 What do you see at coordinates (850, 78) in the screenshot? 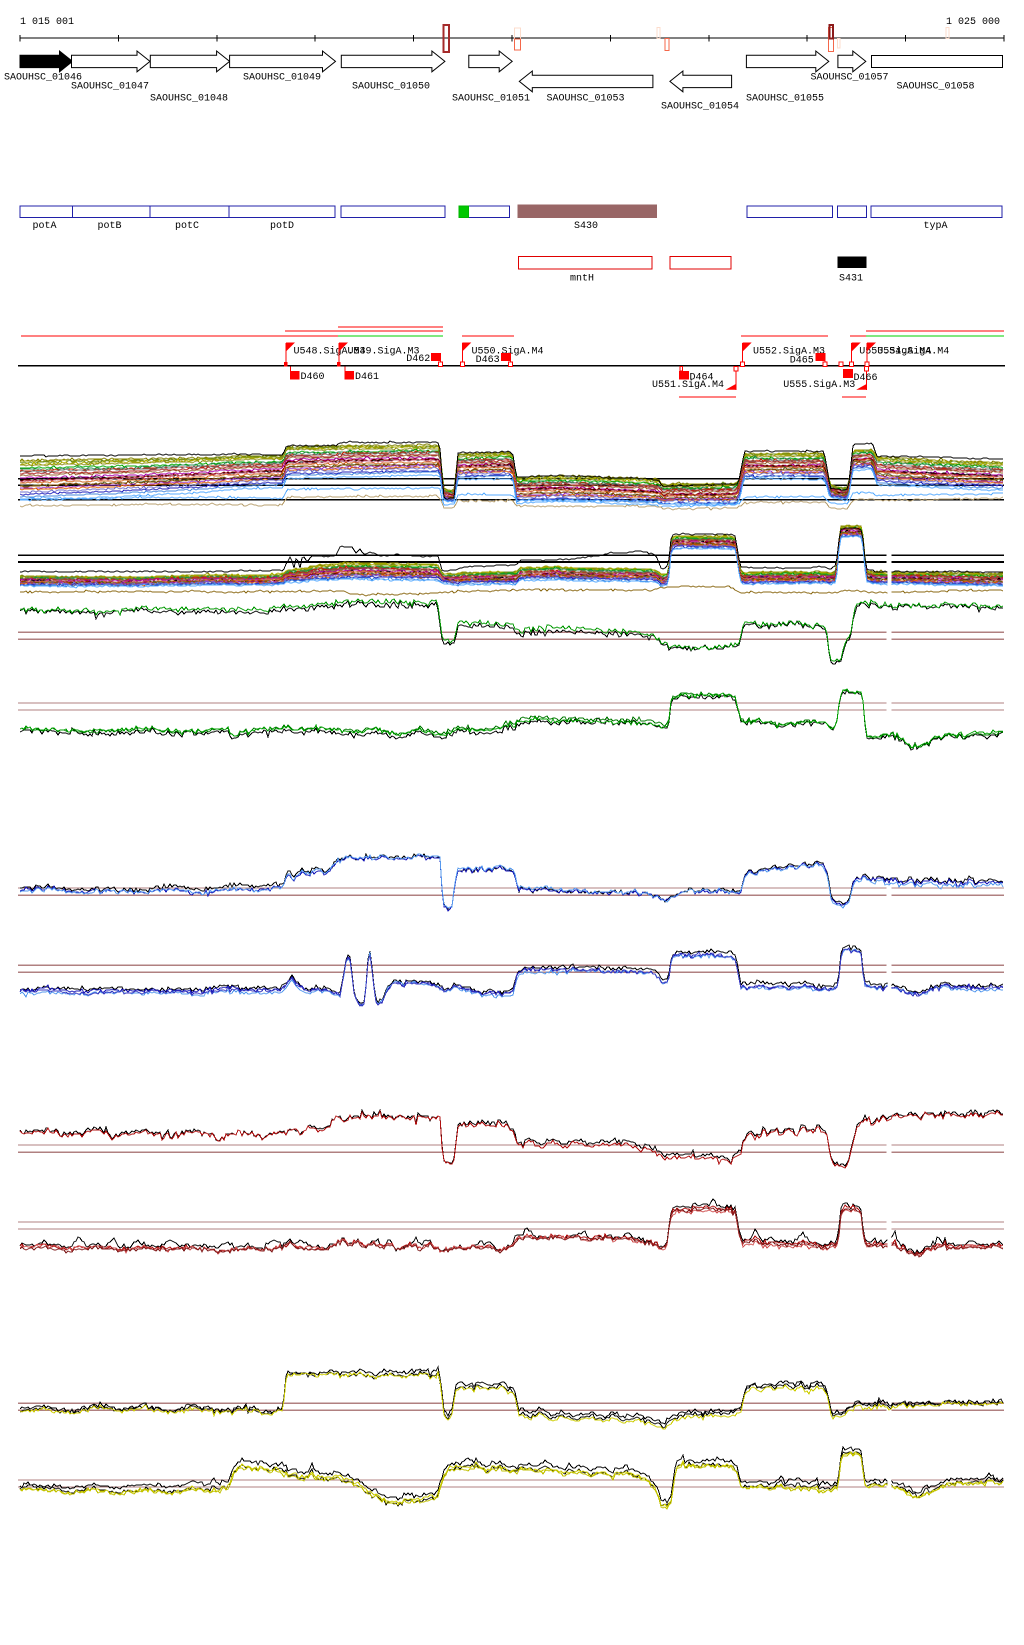
I see `svg-text: SAOUHSC_01057` at bounding box center [850, 78].